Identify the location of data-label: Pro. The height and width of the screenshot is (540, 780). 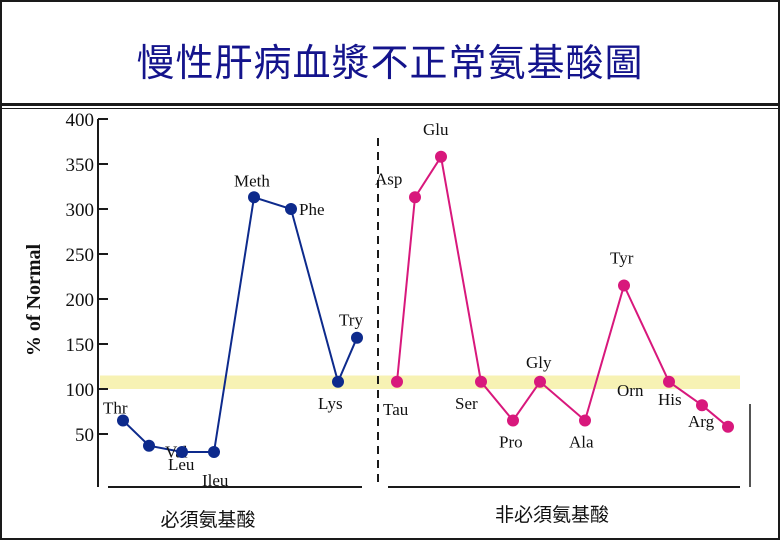
(511, 442).